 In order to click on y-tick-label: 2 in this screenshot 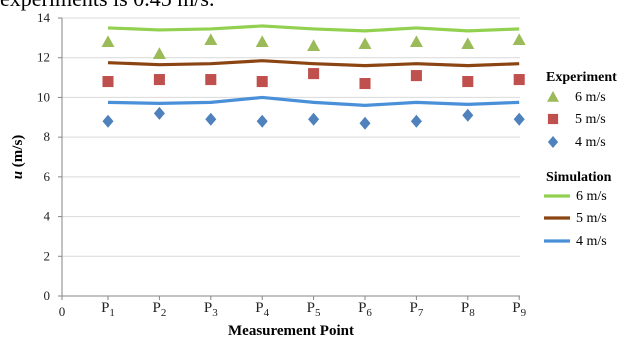, I will do `click(47, 255)`.